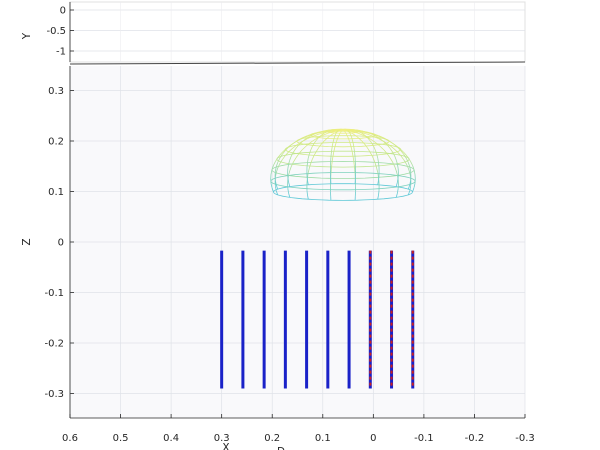 The height and width of the screenshot is (450, 600). I want to click on z-tick-label: -0.1, so click(54, 293).